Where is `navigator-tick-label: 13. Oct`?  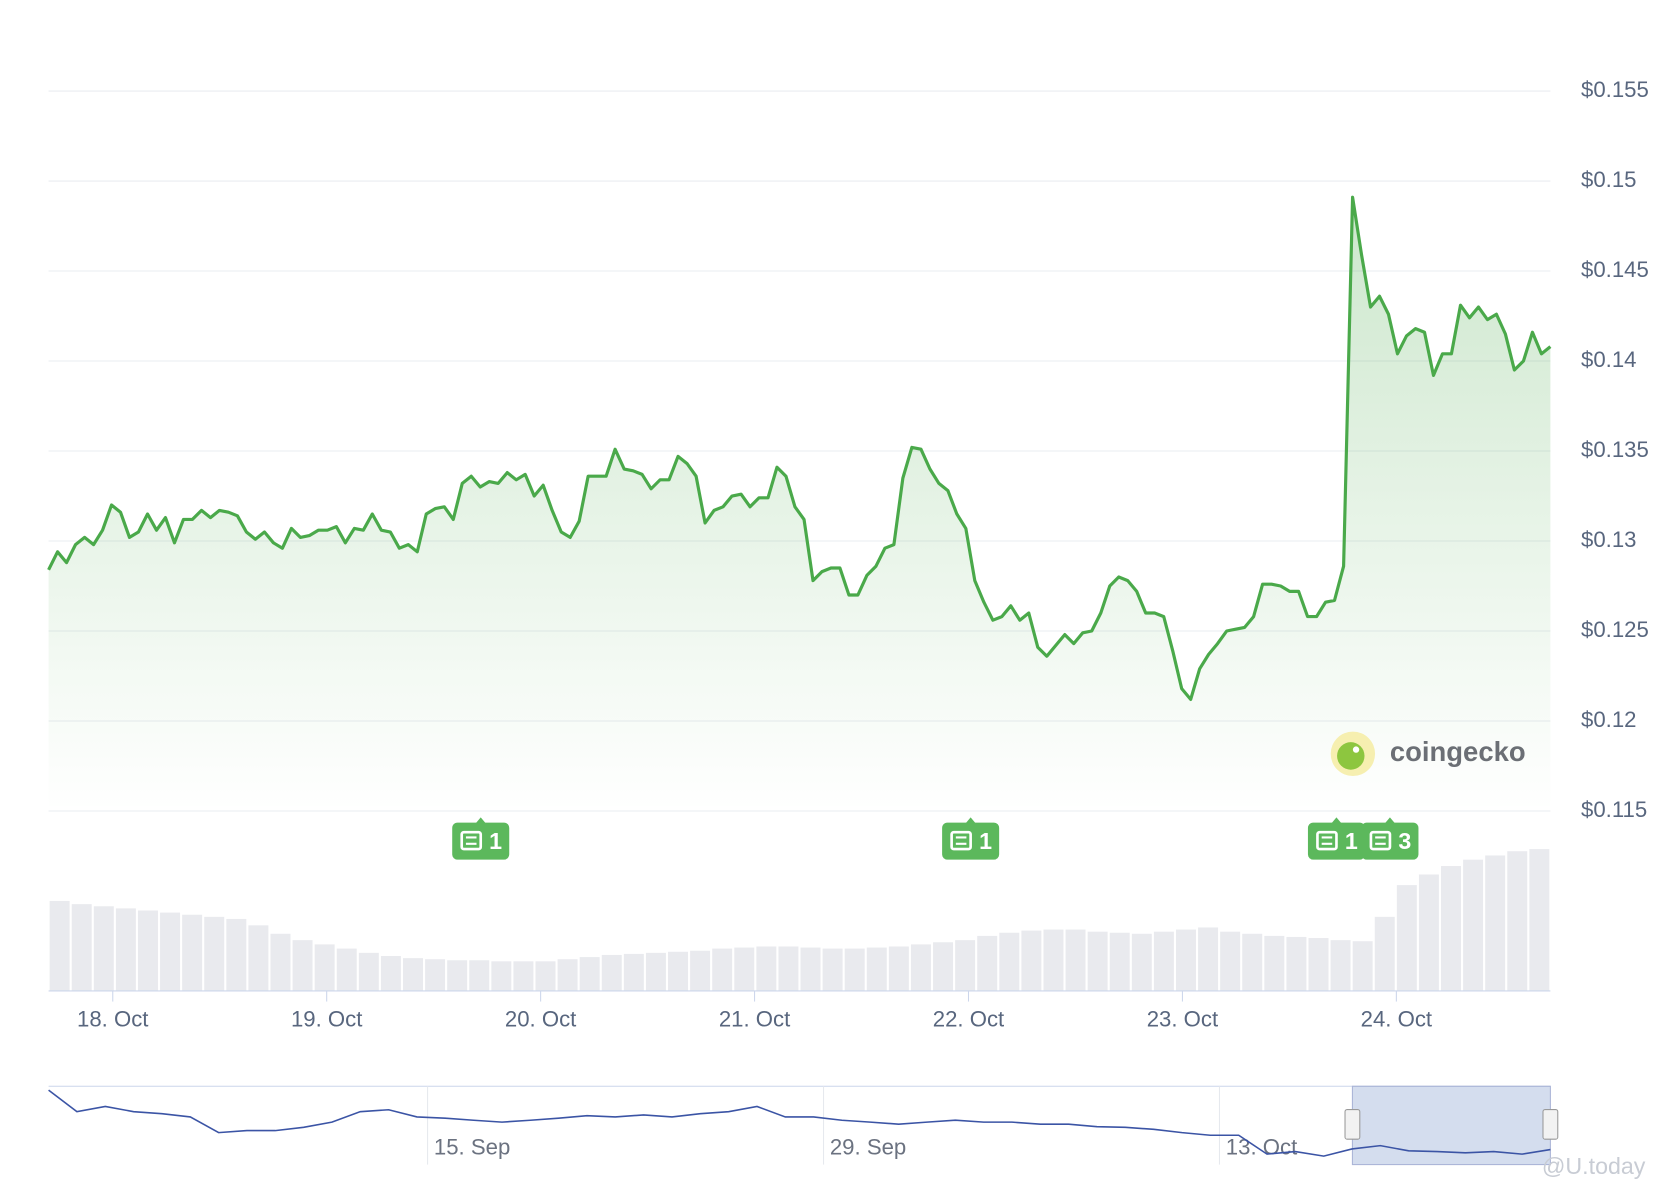
navigator-tick-label: 13. Oct is located at coordinates (1261, 1147).